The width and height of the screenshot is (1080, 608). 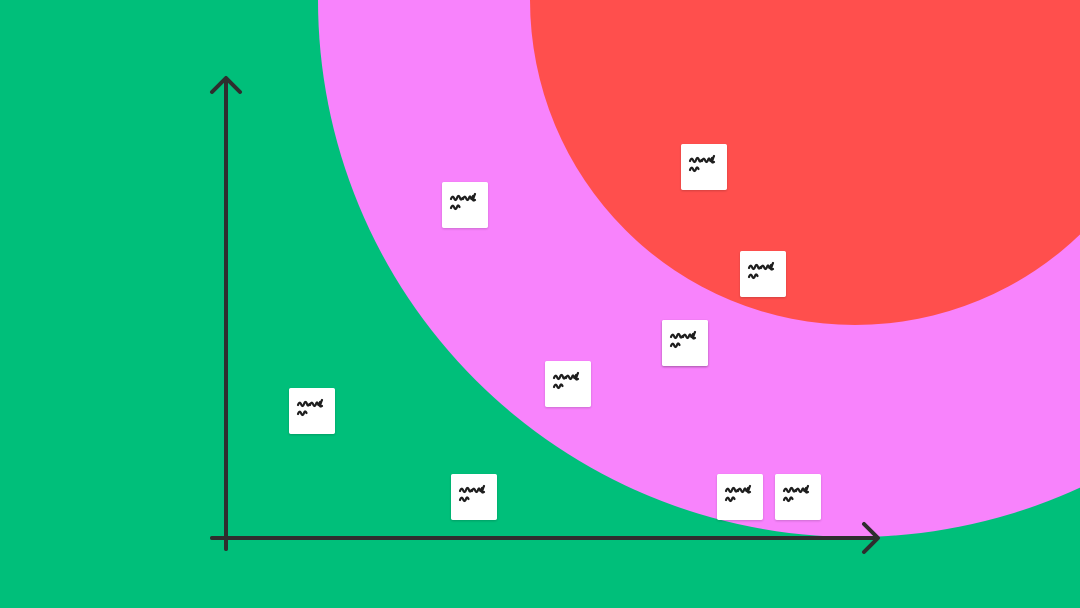 I want to click on y-axis-arrowhead, so click(x=226, y=85).